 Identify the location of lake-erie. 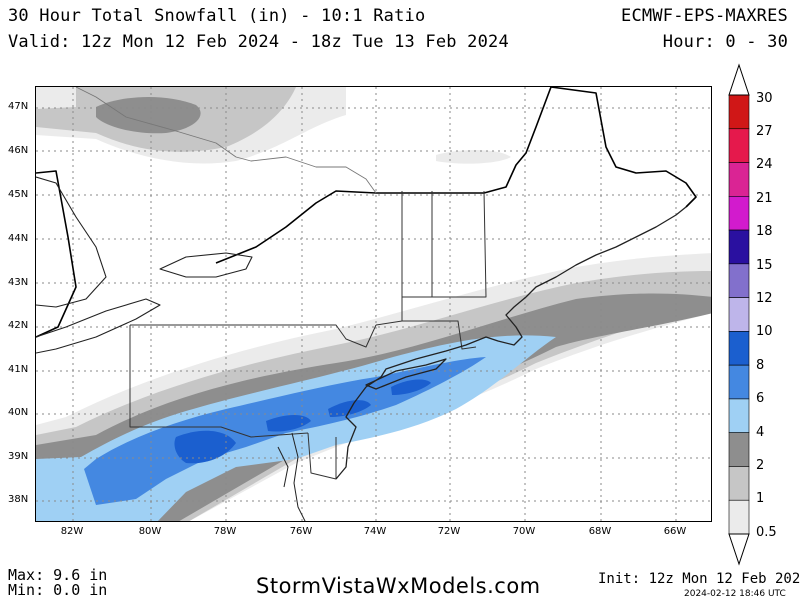
(98, 326).